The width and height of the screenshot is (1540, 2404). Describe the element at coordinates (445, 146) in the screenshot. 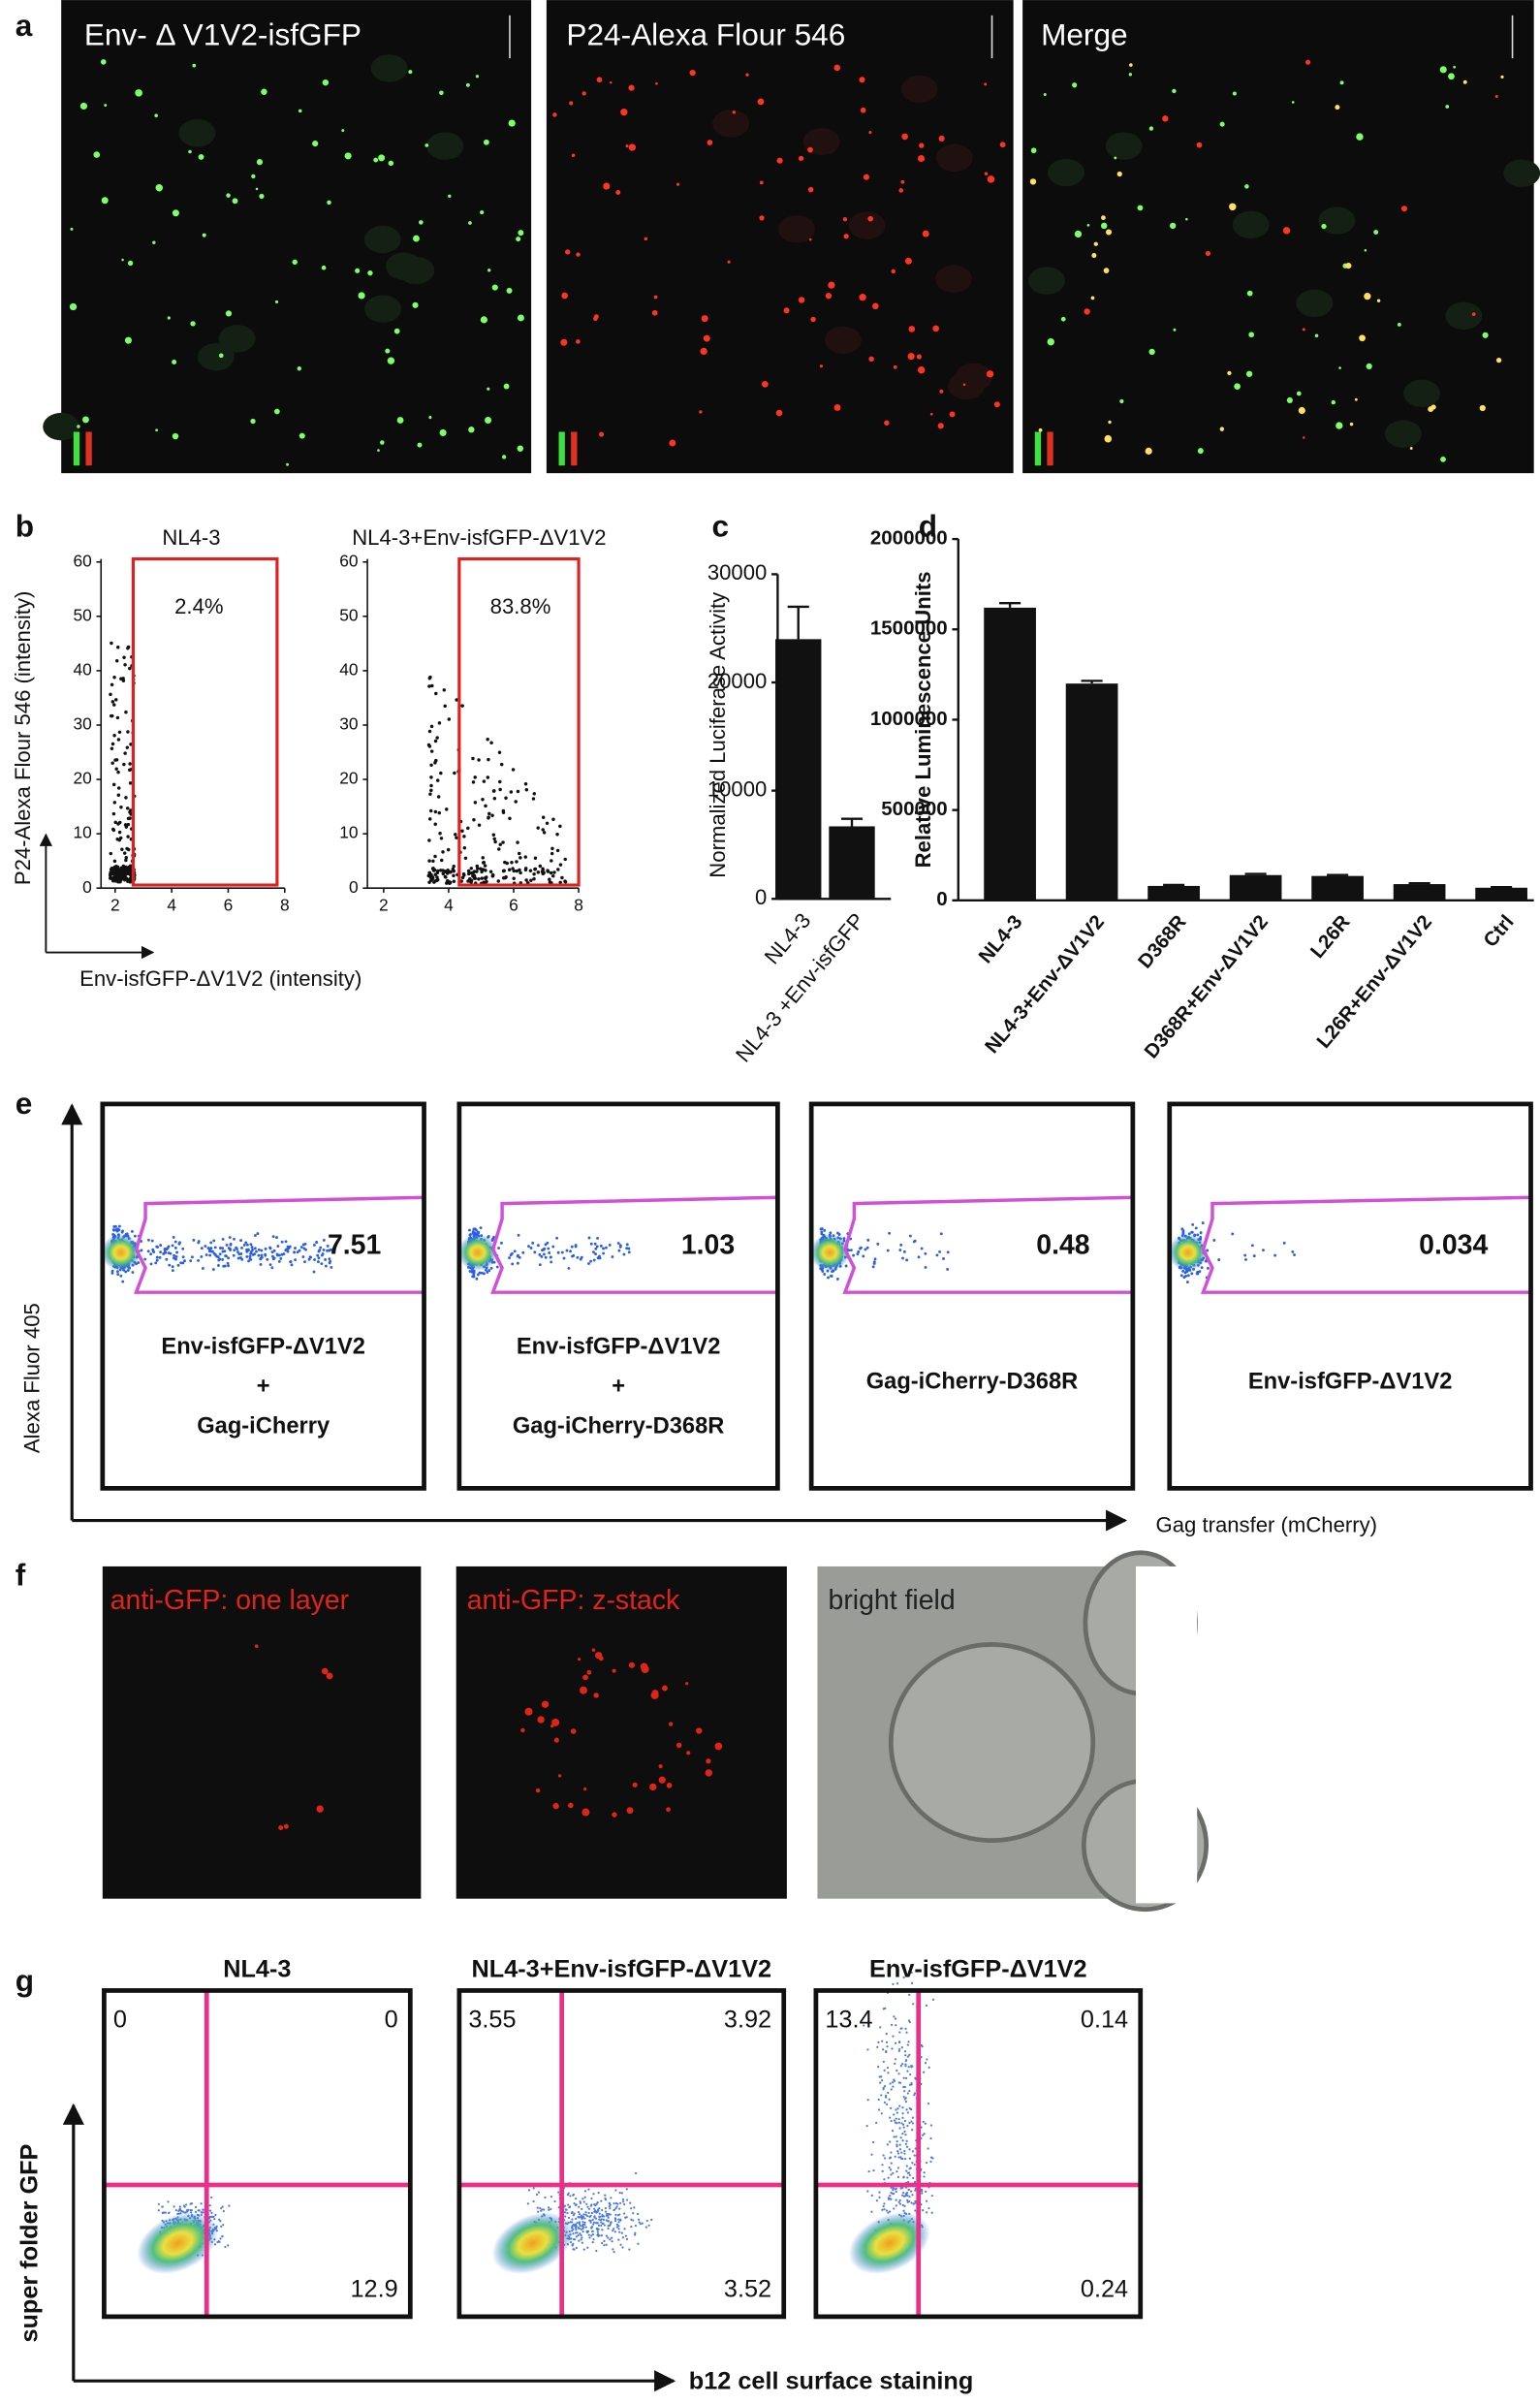

I see `micrograph-haze` at that location.